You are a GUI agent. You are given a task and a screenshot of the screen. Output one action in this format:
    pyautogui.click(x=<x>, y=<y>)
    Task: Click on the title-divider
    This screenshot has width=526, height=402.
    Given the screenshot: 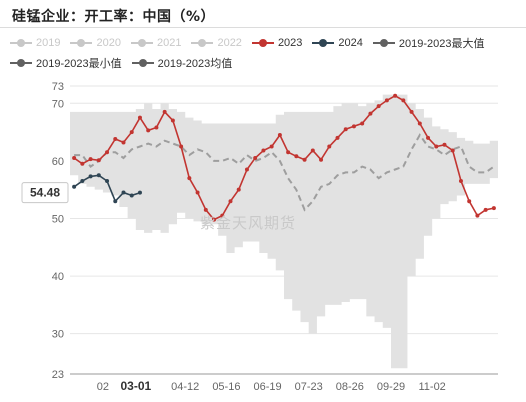 What is the action you would take?
    pyautogui.click(x=263, y=27)
    